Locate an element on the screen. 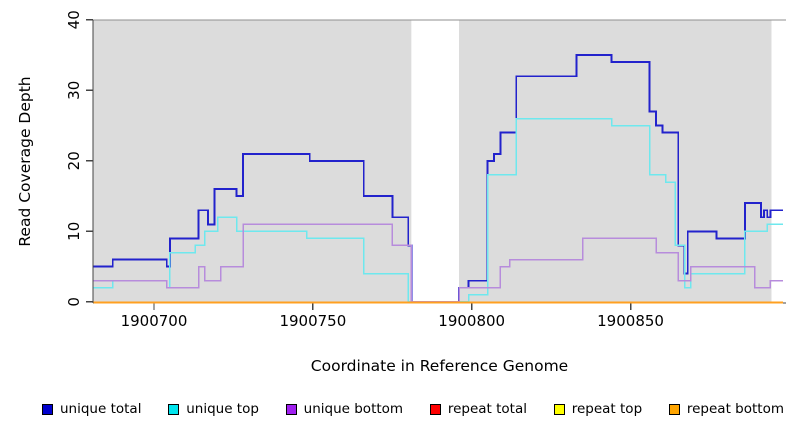  legend-label: unique bottom is located at coordinates (353, 409).